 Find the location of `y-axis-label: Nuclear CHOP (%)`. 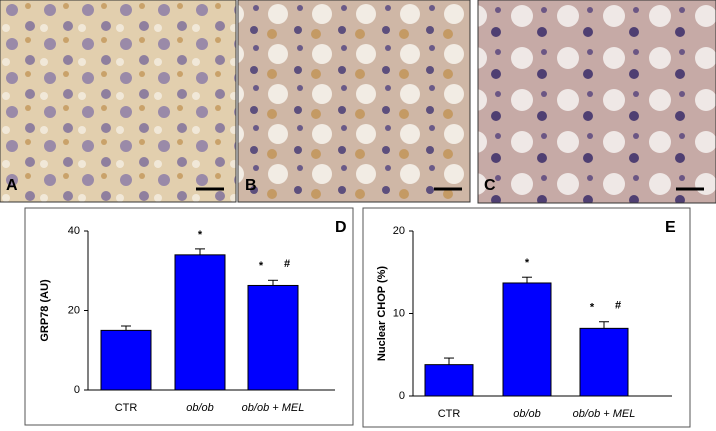

y-axis-label: Nuclear CHOP (%) is located at coordinates (382, 313).